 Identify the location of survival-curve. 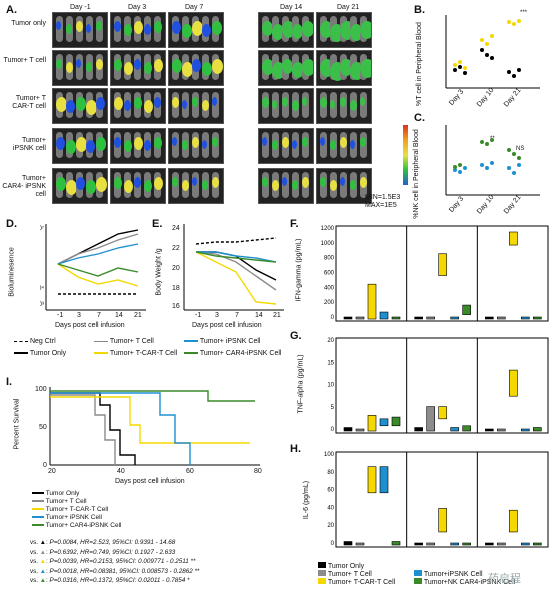
(83, 429).